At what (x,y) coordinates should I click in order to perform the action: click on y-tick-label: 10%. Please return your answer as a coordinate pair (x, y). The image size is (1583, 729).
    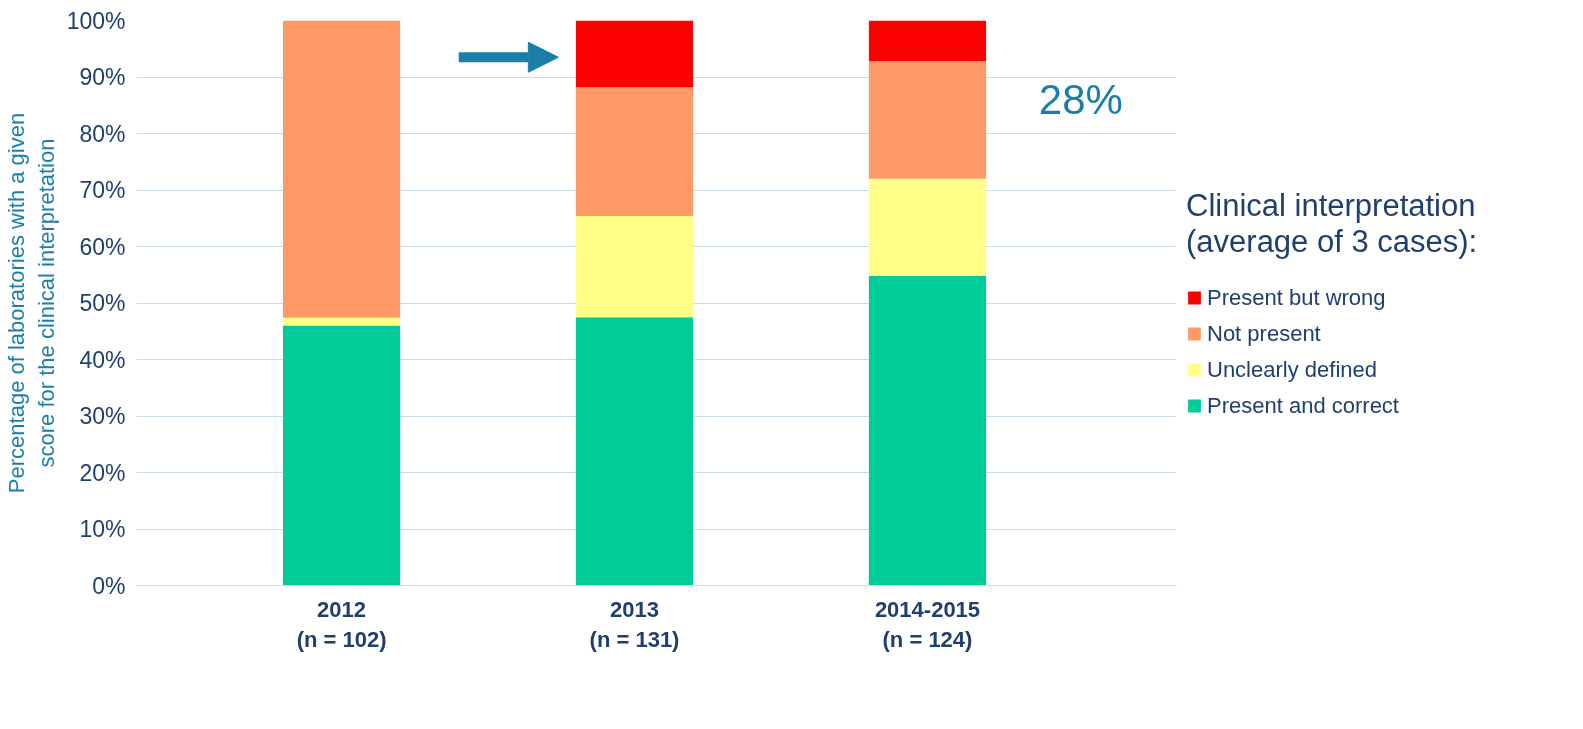
    Looking at the image, I should click on (102, 529).